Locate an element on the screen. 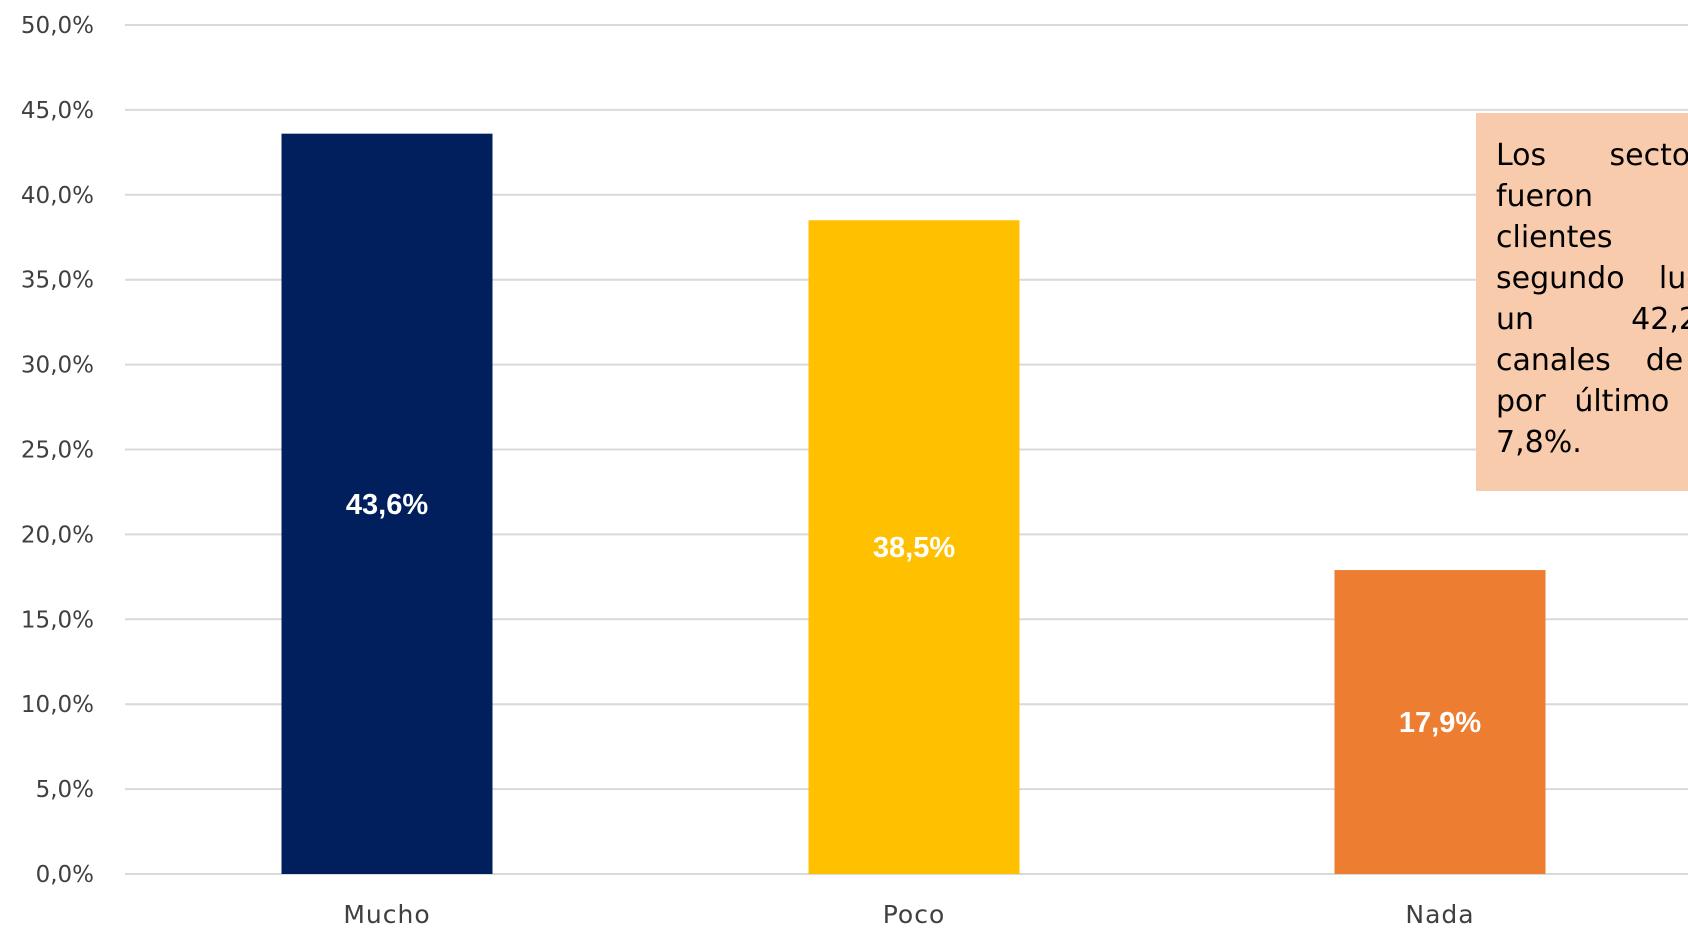  category-label-poco: Poco is located at coordinates (914, 914).